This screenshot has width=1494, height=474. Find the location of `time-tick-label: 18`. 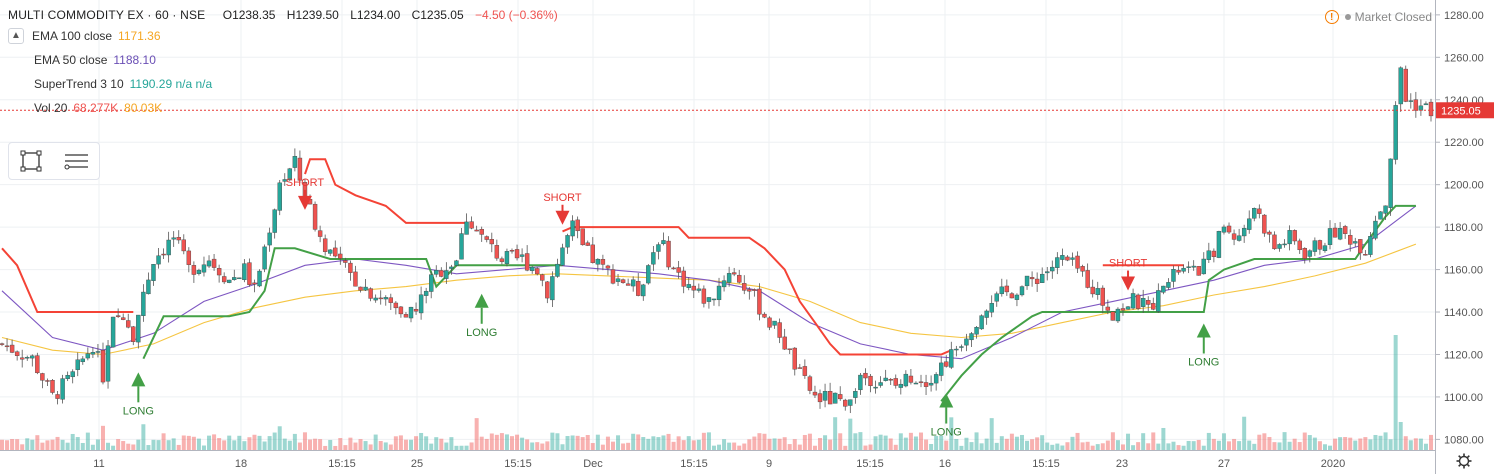

time-tick-label: 18 is located at coordinates (241, 464).